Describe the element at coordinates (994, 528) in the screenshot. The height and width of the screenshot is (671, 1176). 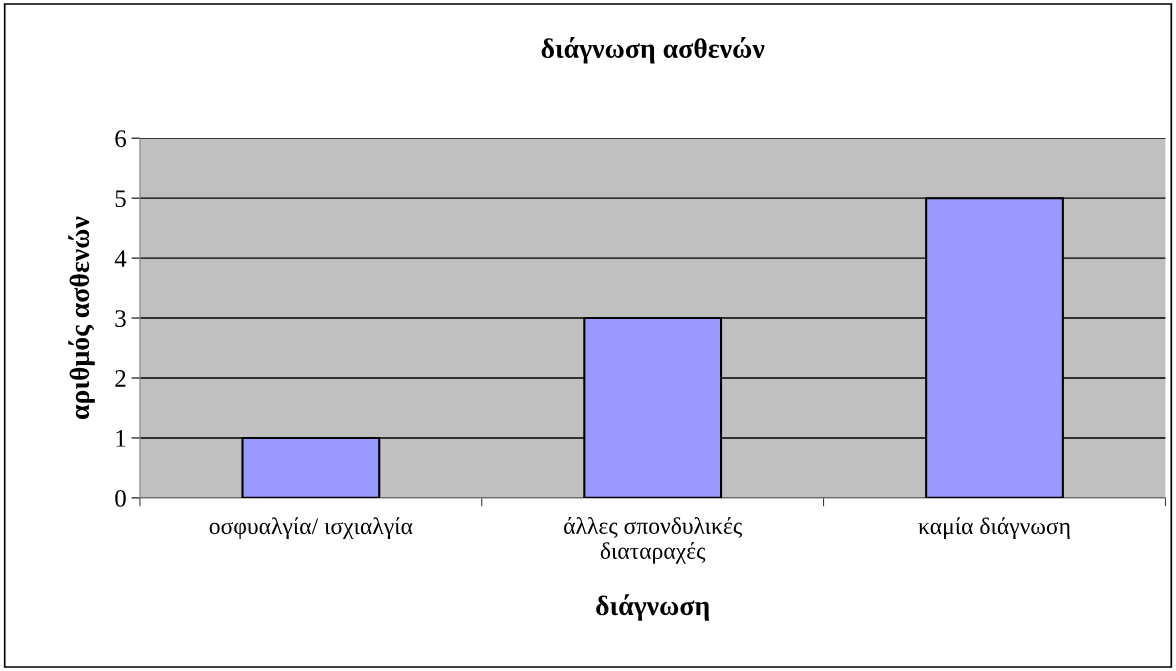
I see `x-tick-label: καμία διάγνωση` at that location.